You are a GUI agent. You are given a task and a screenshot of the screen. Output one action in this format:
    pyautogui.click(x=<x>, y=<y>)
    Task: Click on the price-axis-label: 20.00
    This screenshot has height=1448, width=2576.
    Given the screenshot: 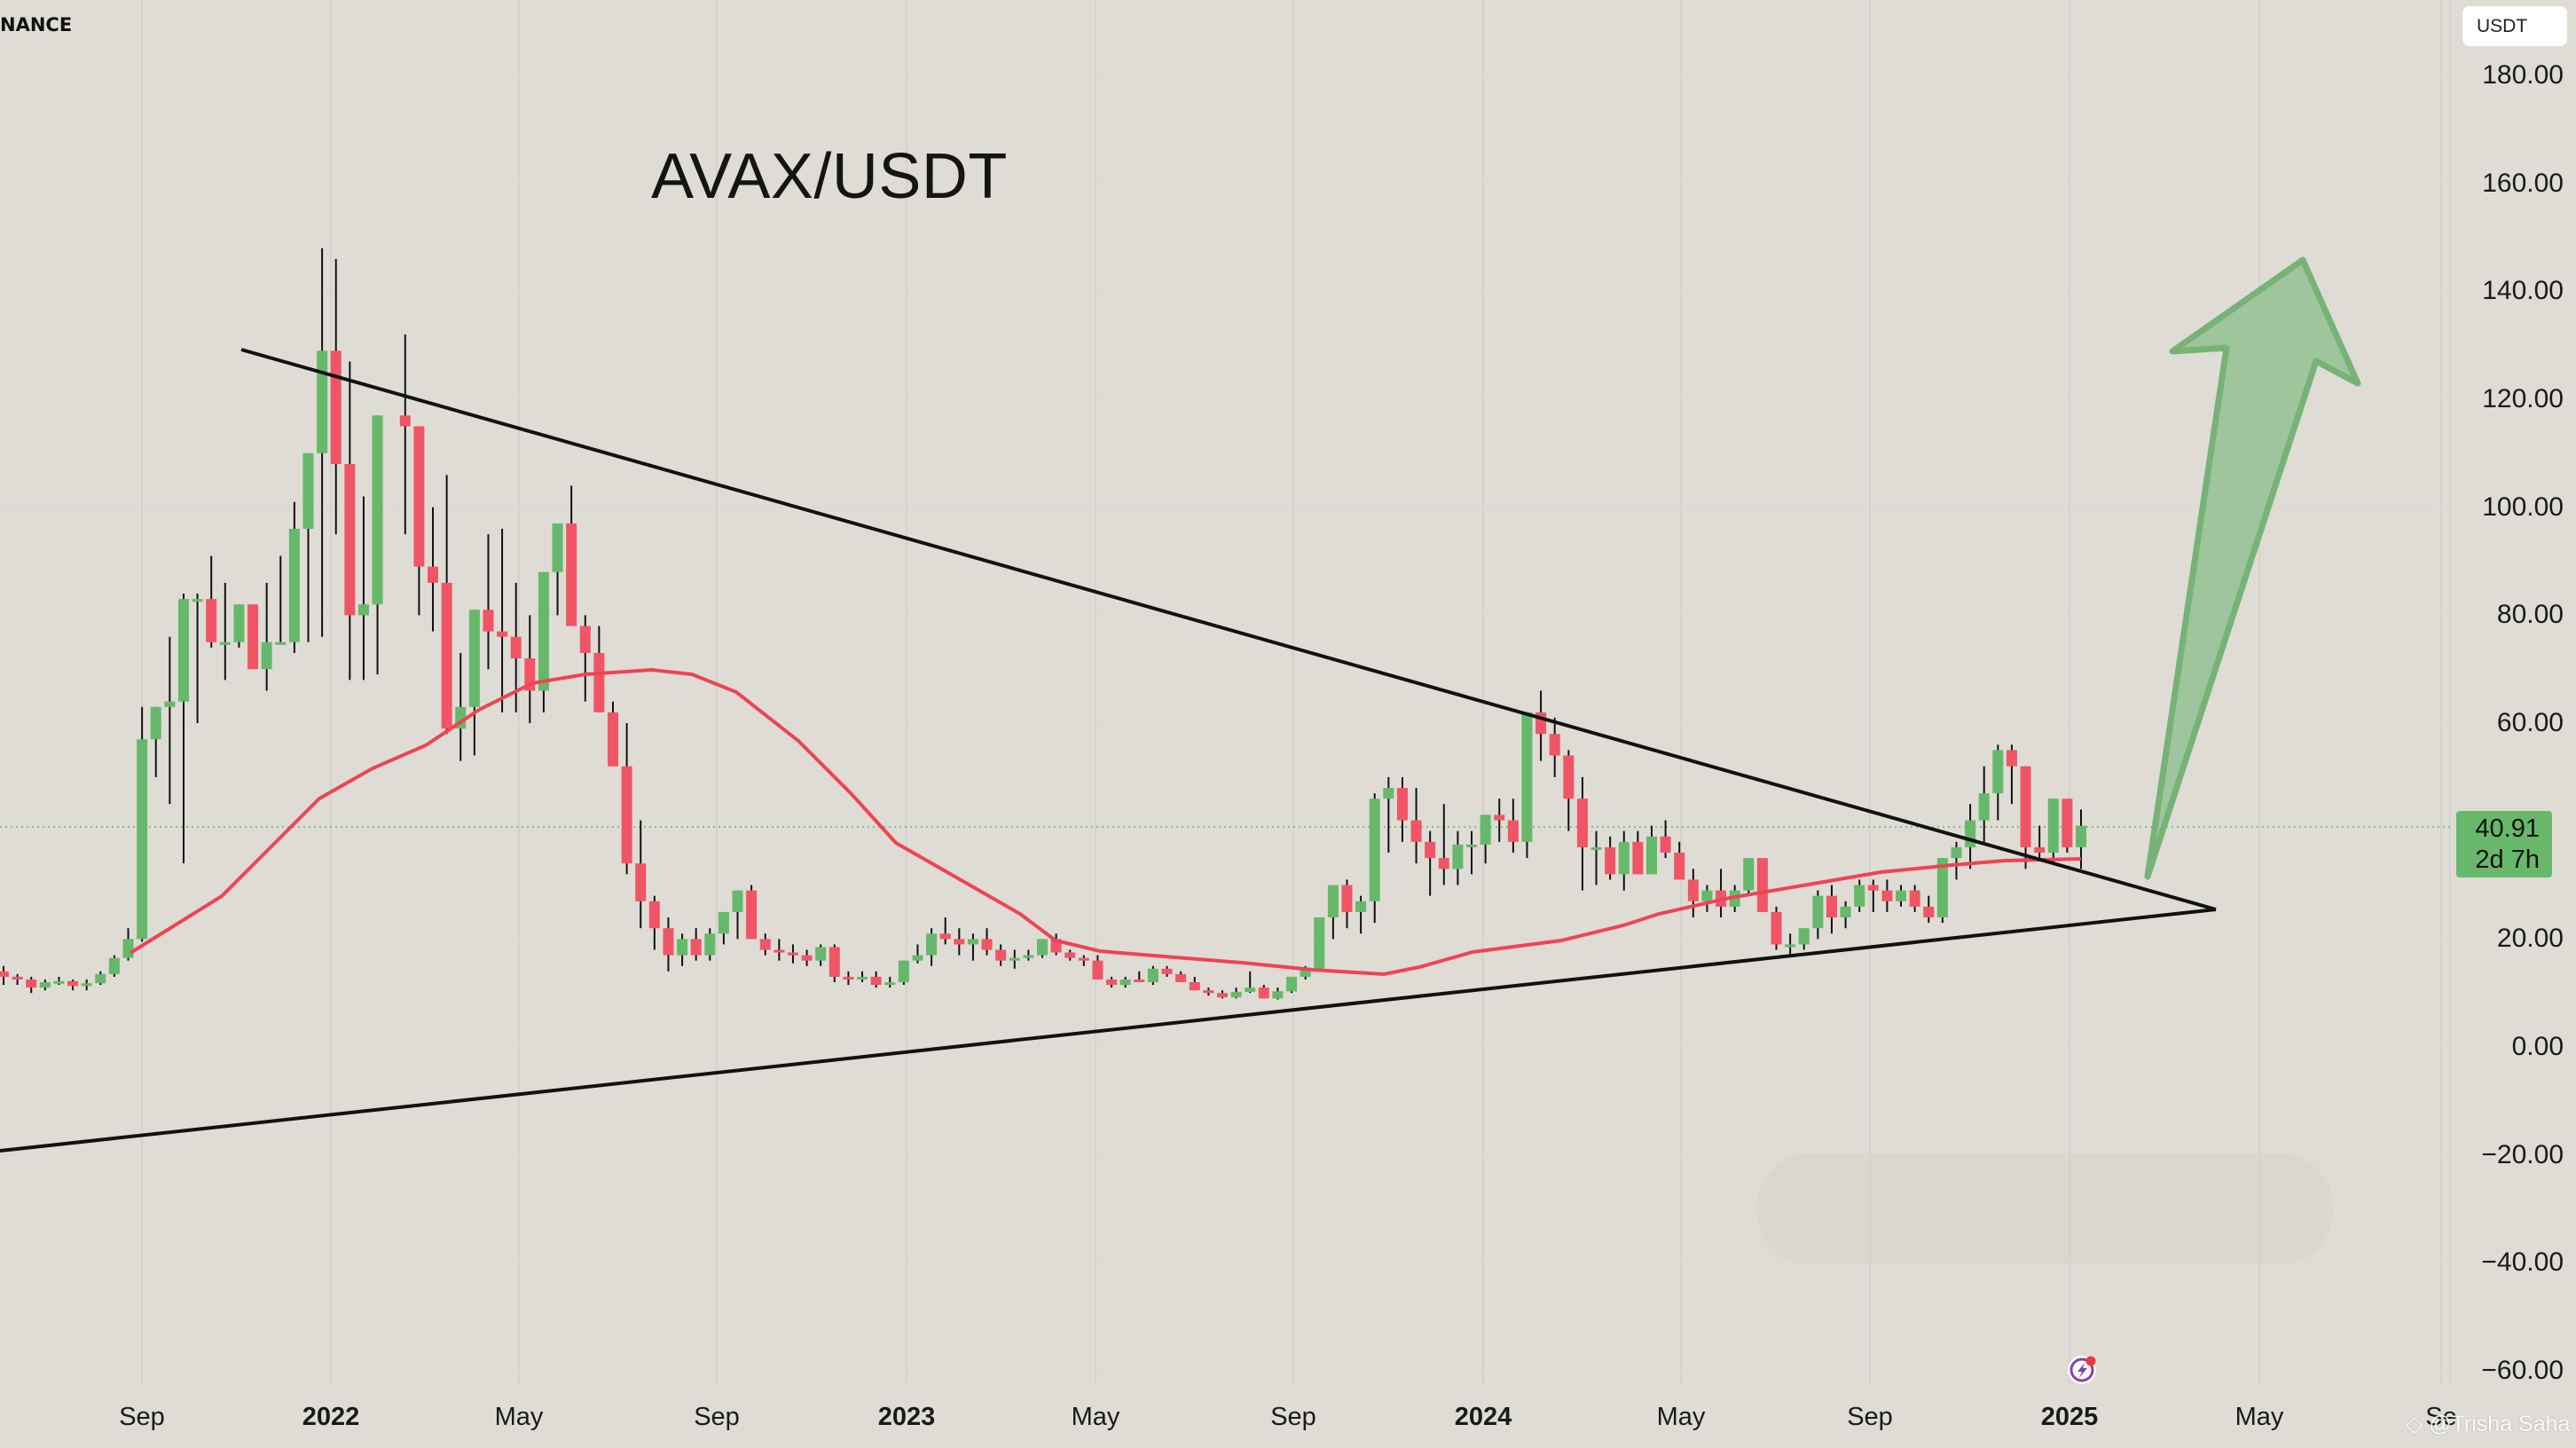 What is the action you would take?
    pyautogui.click(x=2530, y=939)
    